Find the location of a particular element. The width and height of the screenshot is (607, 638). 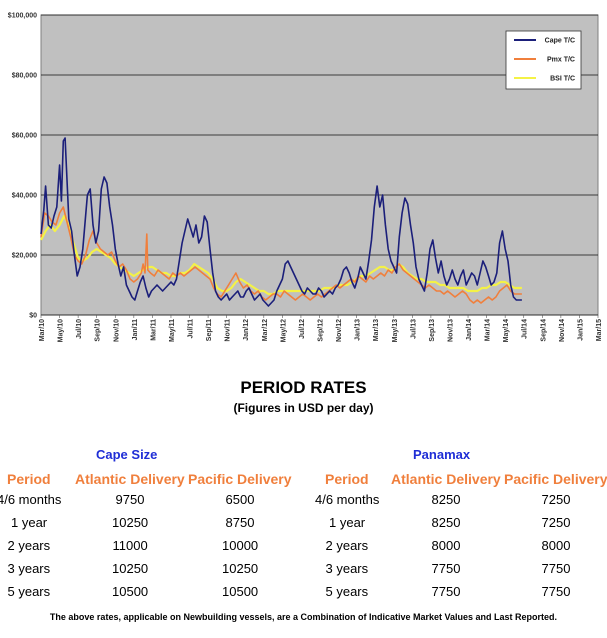

page-subtitle: (Figures in USD per day) is located at coordinates (303, 408).